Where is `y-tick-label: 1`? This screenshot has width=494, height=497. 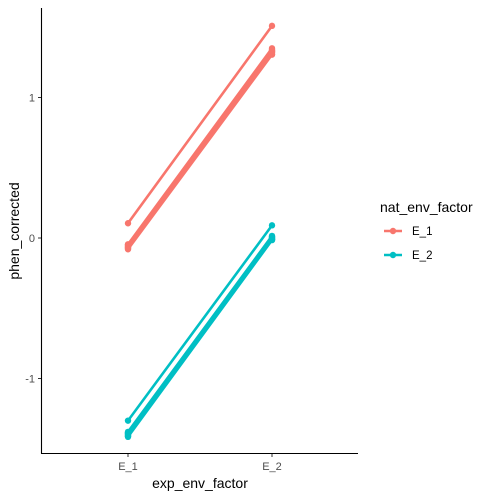 y-tick-label: 1 is located at coordinates (32, 99).